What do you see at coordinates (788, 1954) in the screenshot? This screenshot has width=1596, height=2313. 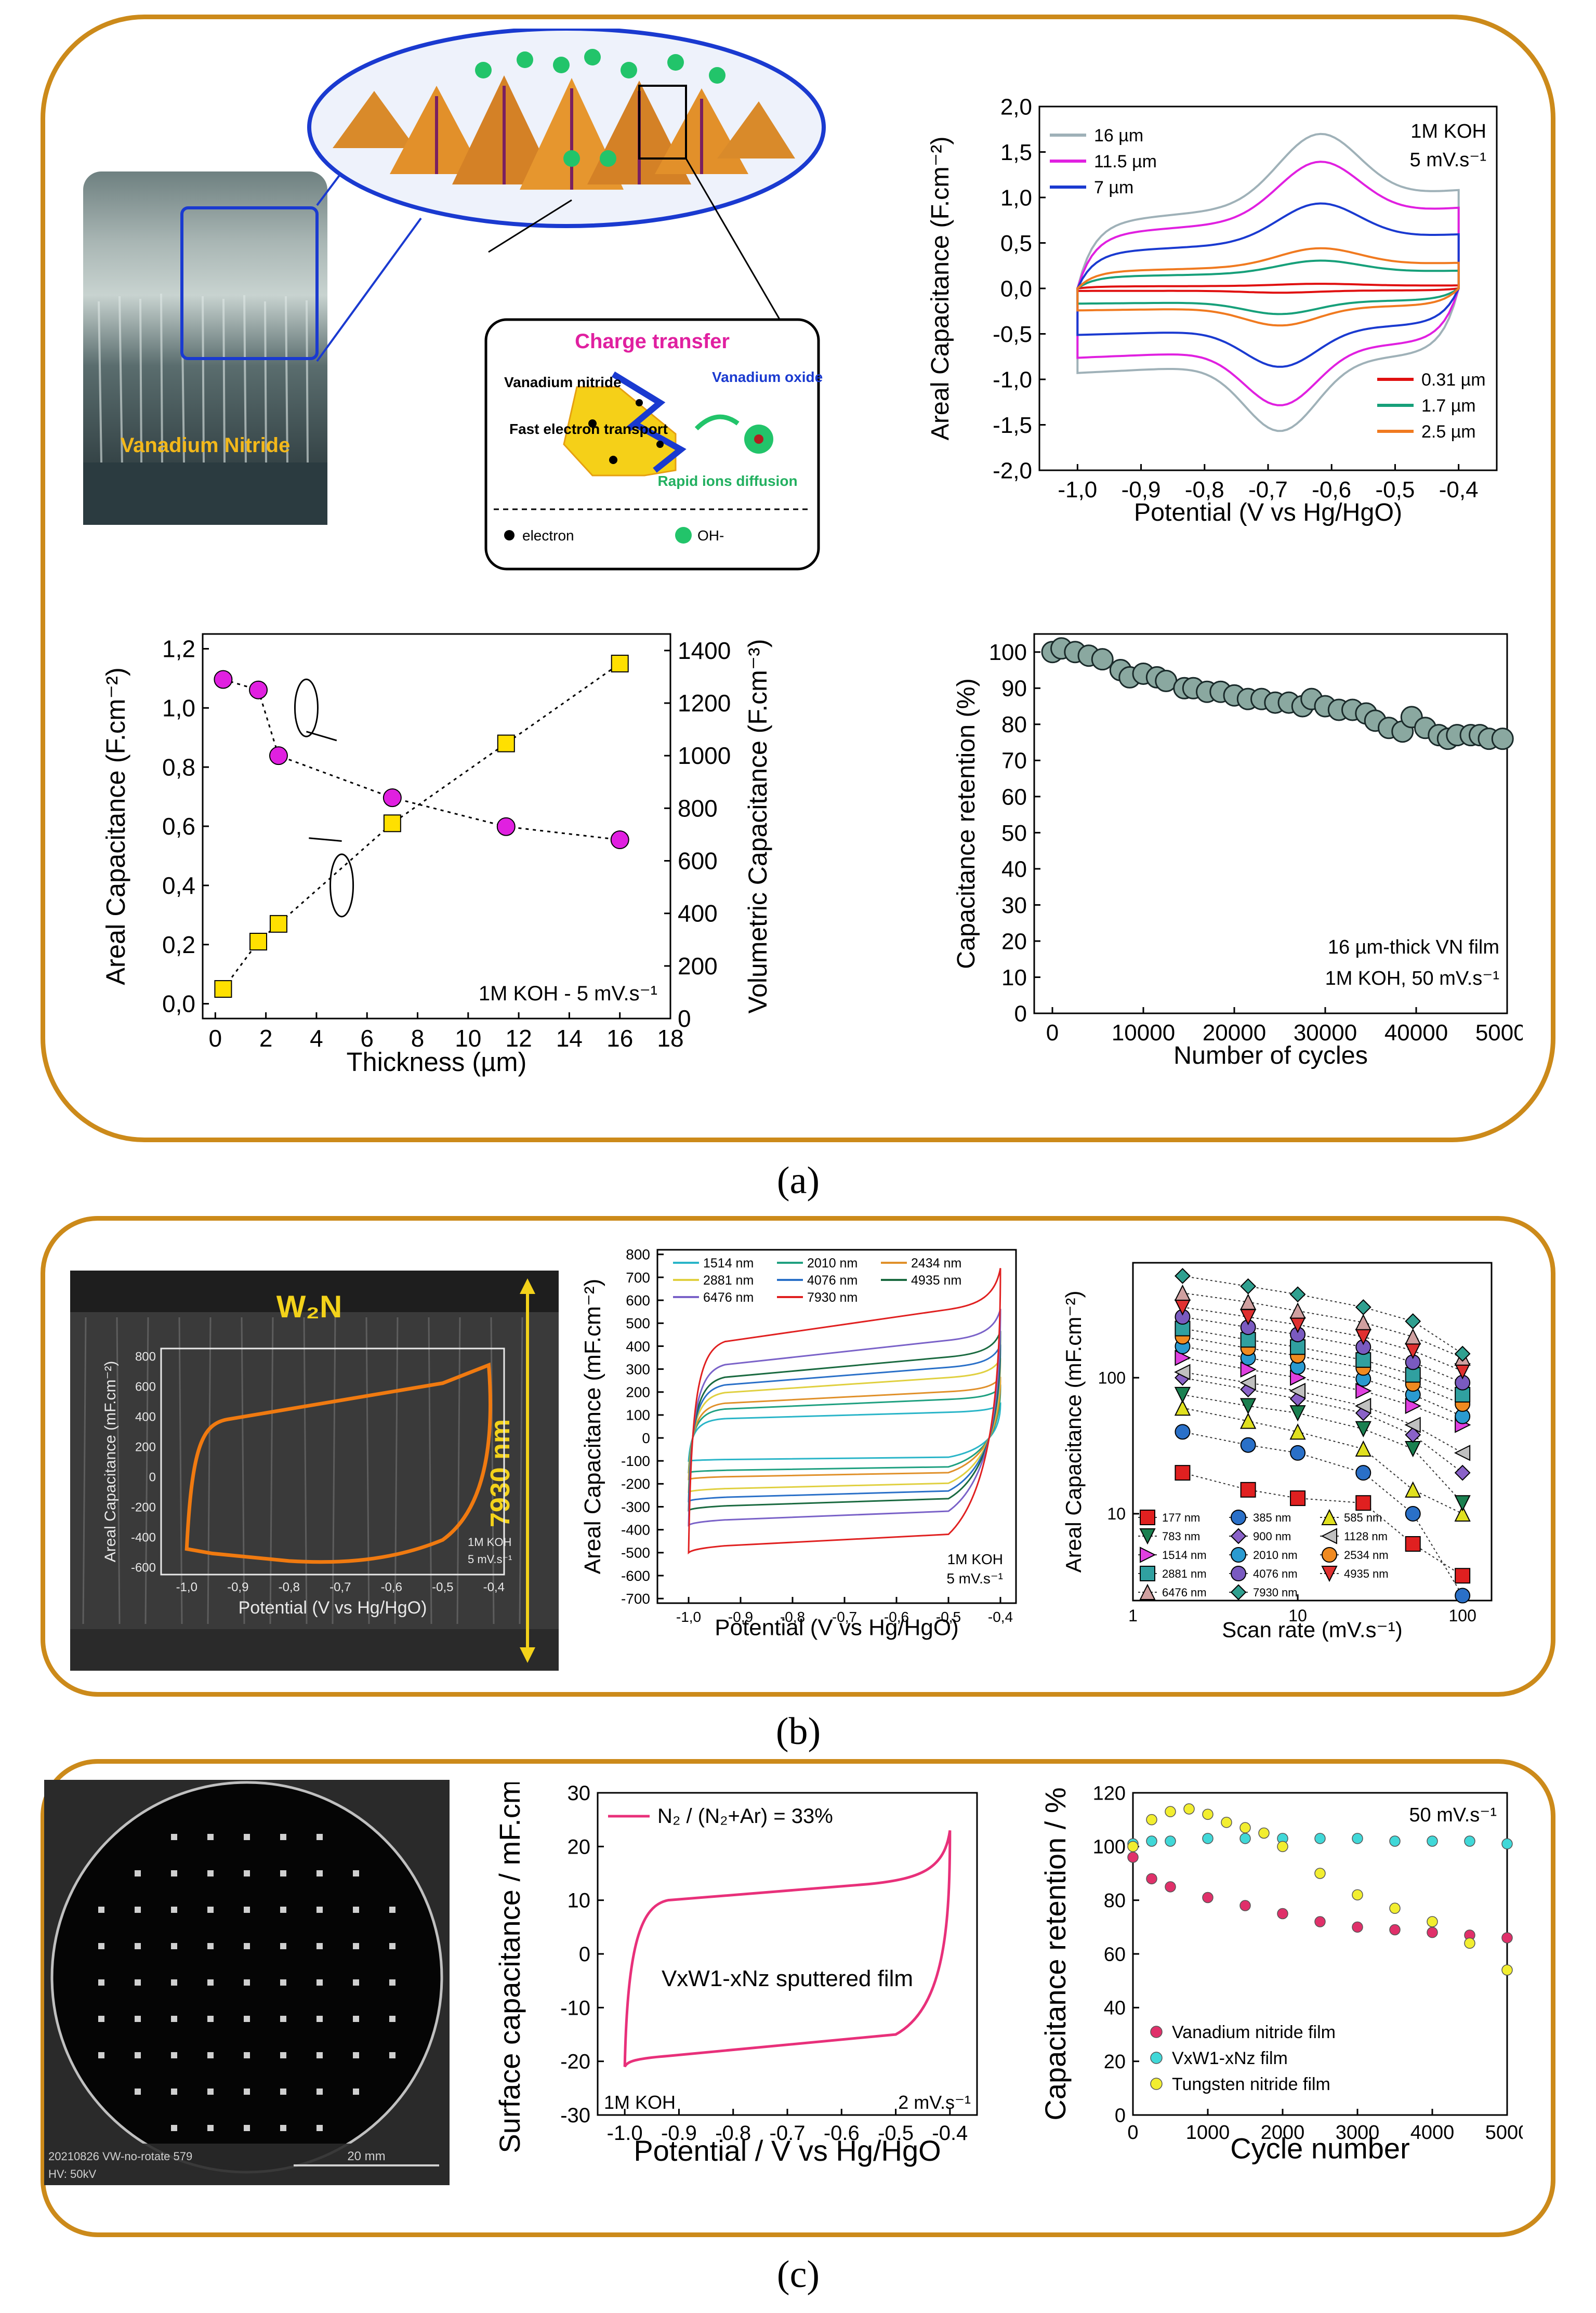 I see `plot-frame` at bounding box center [788, 1954].